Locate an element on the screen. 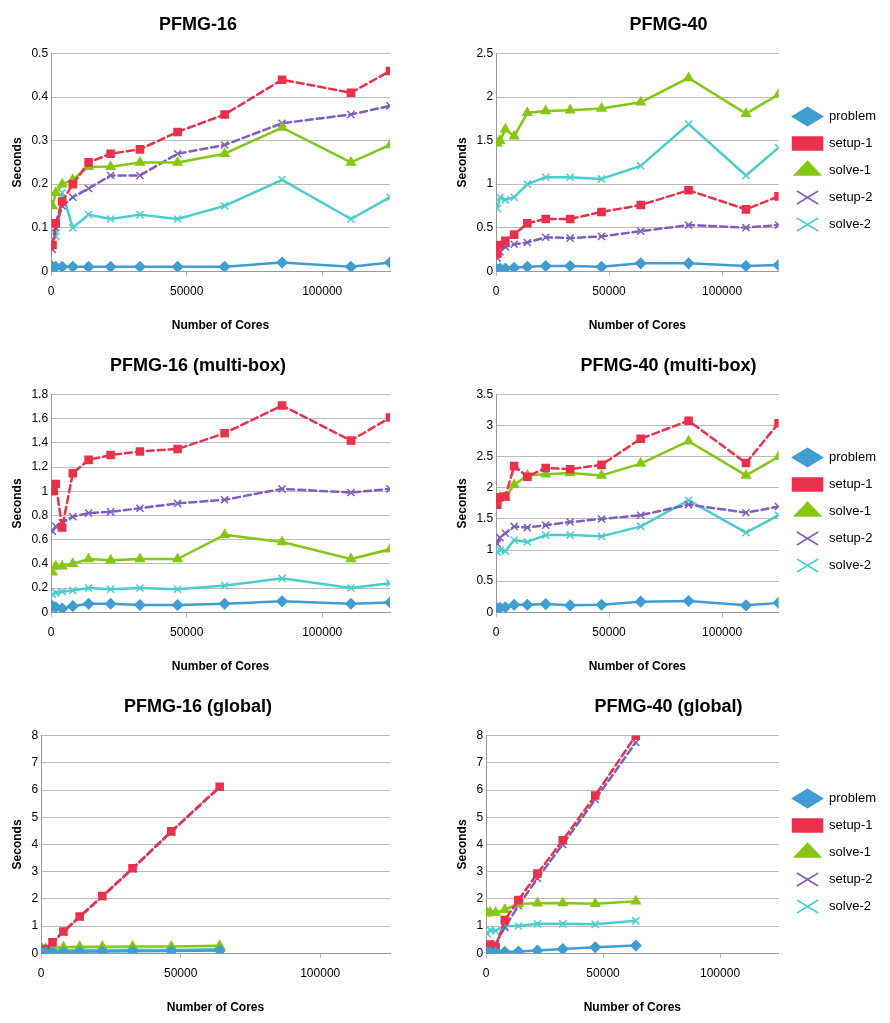 The image size is (890, 1023). chart-title: PFMG-40 (global) is located at coordinates (668, 705).